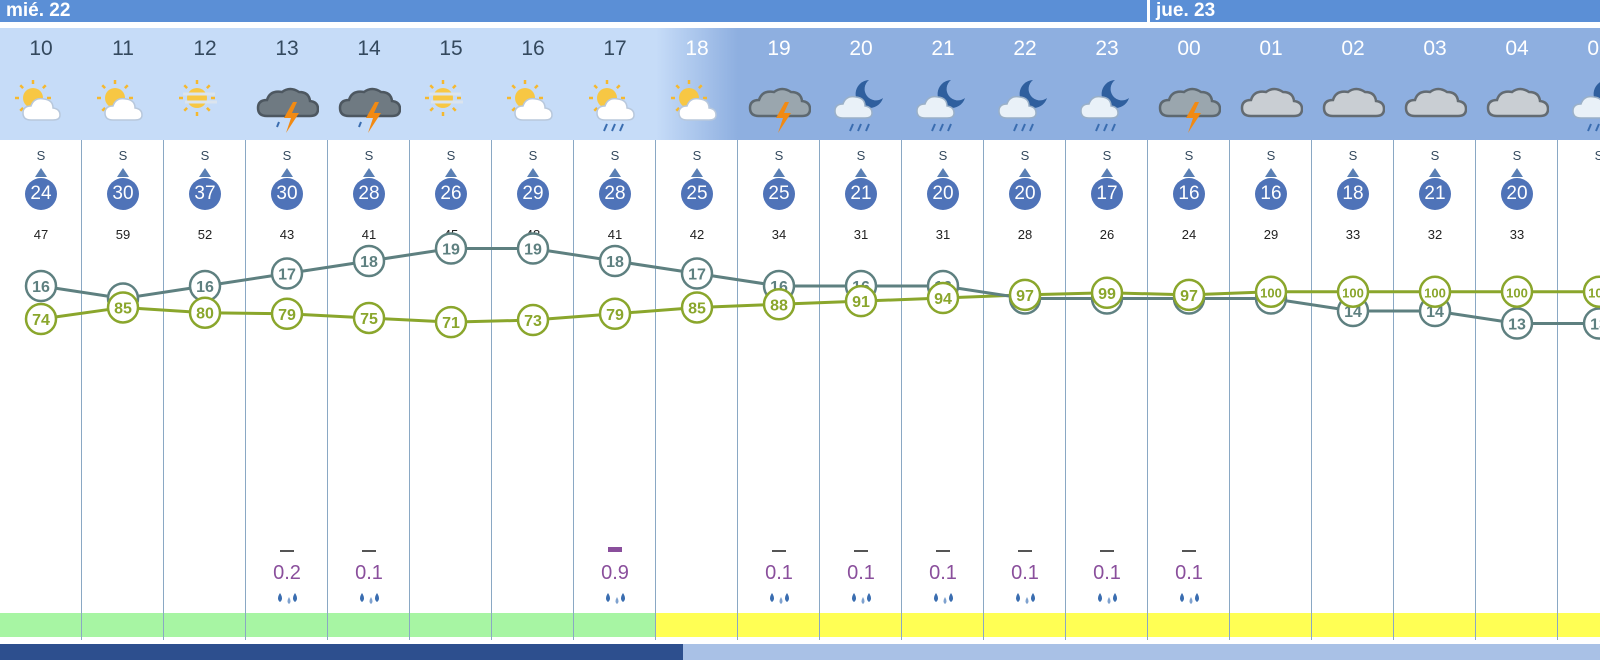 Image resolution: width=1600 pixels, height=670 pixels. Describe the element at coordinates (451, 194) in the screenshot. I see `wind-speed-badge: 26` at that location.